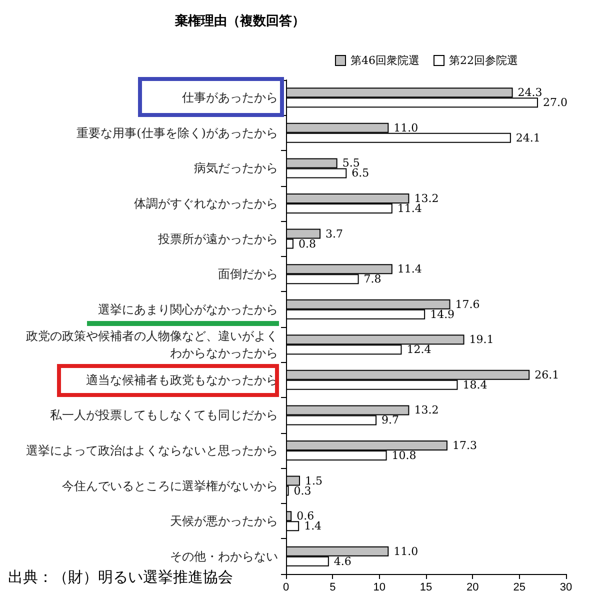  Describe the element at coordinates (481, 339) in the screenshot. I see `data-label: 19.1` at that location.